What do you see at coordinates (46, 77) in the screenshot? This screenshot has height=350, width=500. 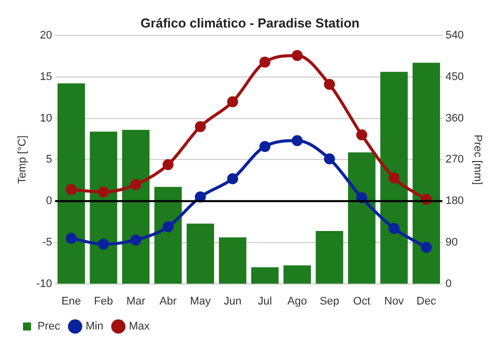 I see `y-tick-label: 15` at bounding box center [46, 77].